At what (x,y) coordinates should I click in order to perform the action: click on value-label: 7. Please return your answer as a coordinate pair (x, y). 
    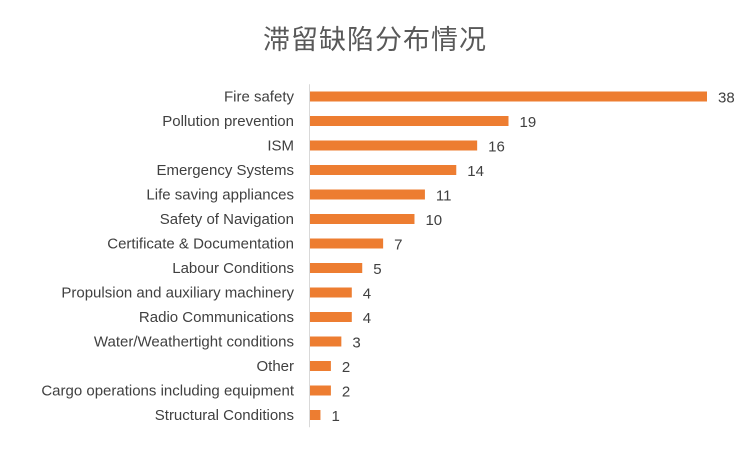
    Looking at the image, I should click on (398, 245).